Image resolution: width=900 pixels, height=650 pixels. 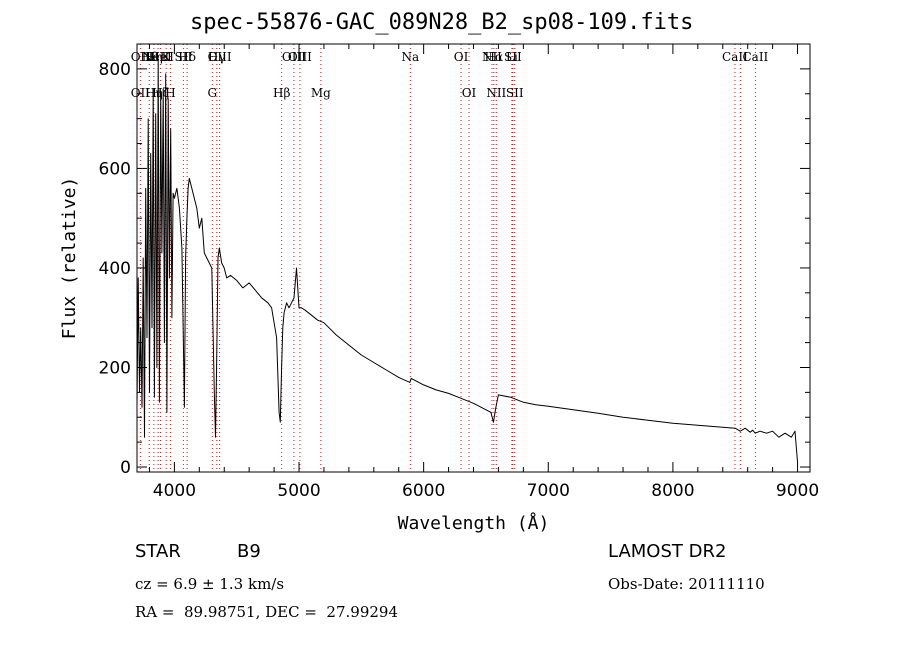 What do you see at coordinates (442, 22) in the screenshot?
I see `chart-title: spec-55876-GAC_089N28_B2_sp08-109.fits` at bounding box center [442, 22].